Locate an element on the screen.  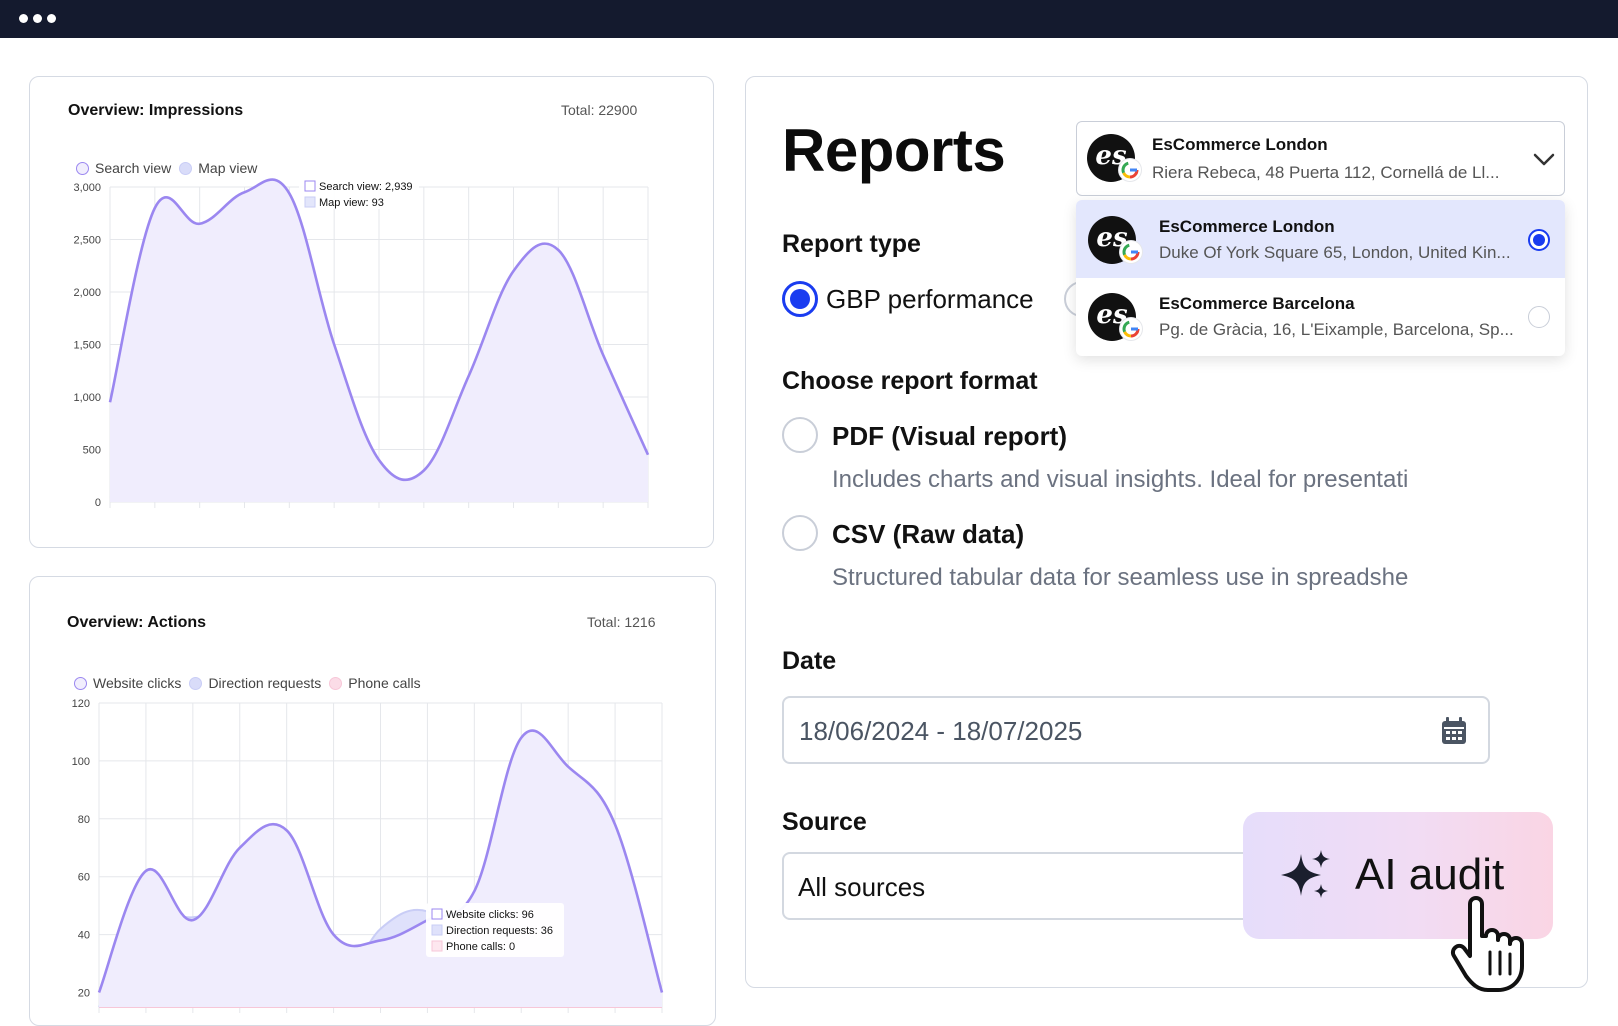
page-title: Reports is located at coordinates (893, 150).